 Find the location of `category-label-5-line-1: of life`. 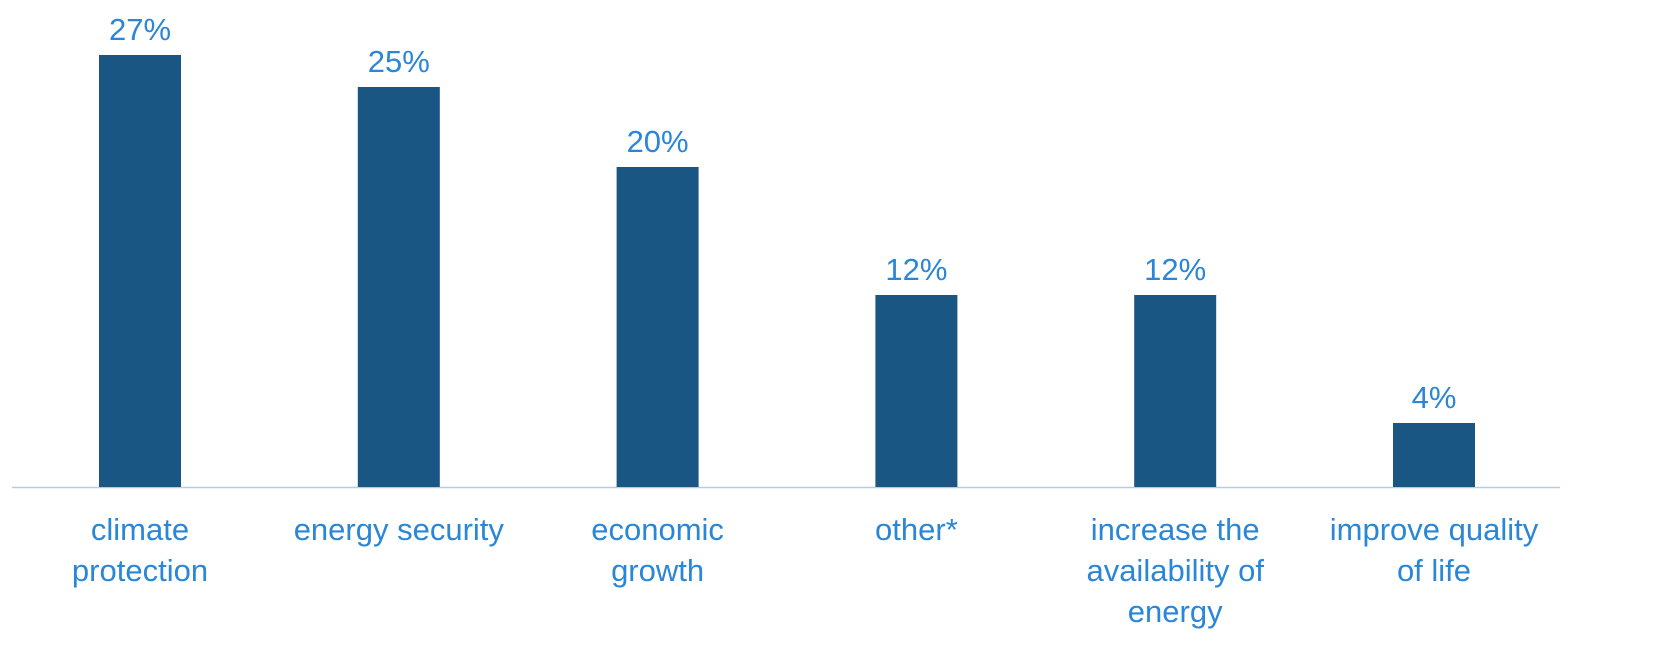

category-label-5-line-1: of life is located at coordinates (1434, 570).